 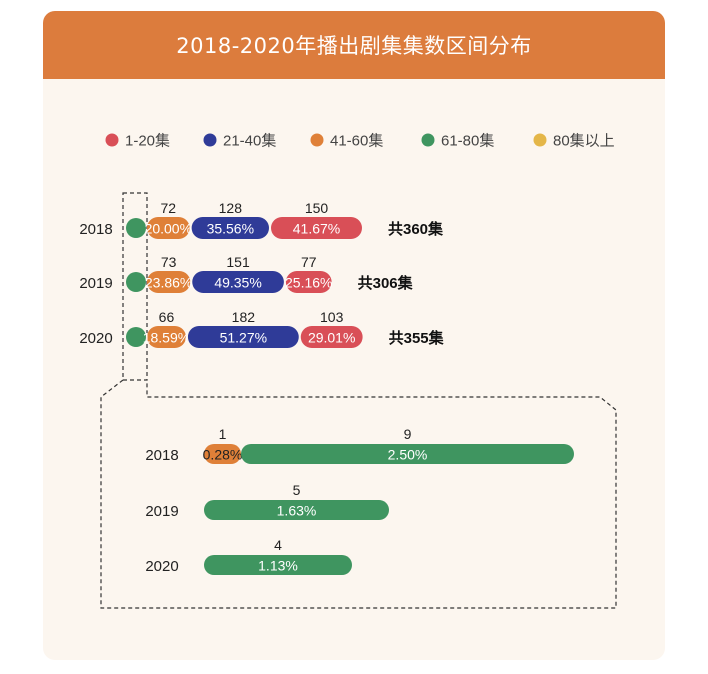 I want to click on year-label-2018: 2018, so click(x=95, y=229).